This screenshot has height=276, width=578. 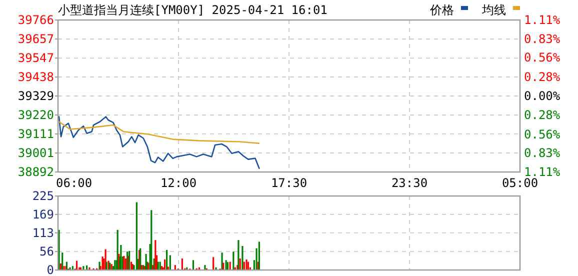 I want to click on y-tick-label: 56, so click(x=47, y=251).